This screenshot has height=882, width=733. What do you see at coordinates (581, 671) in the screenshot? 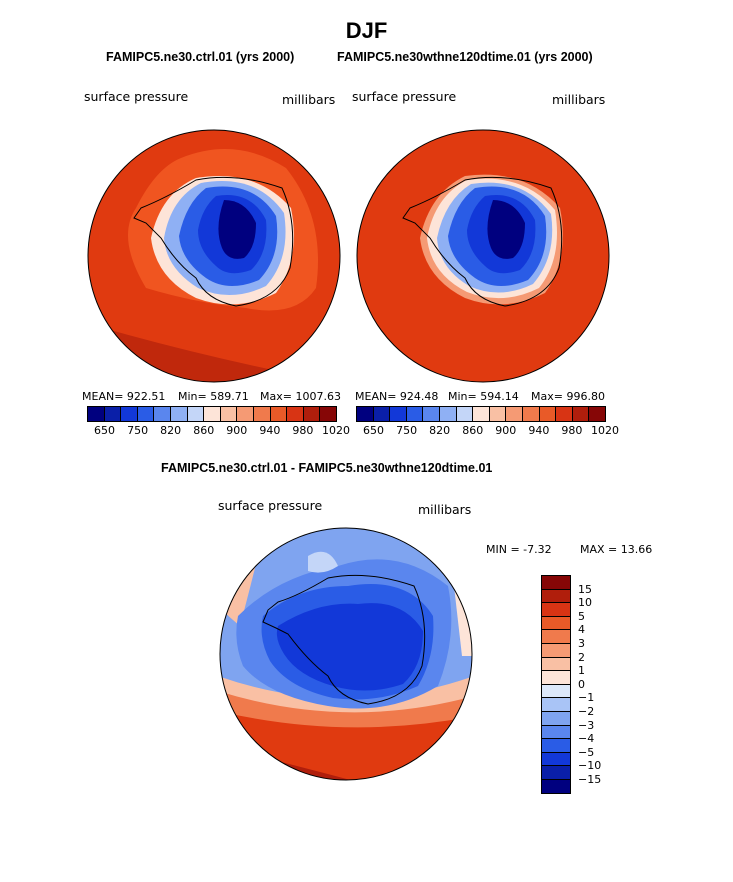
I see `colorbar-tick-label: 1` at bounding box center [581, 671].